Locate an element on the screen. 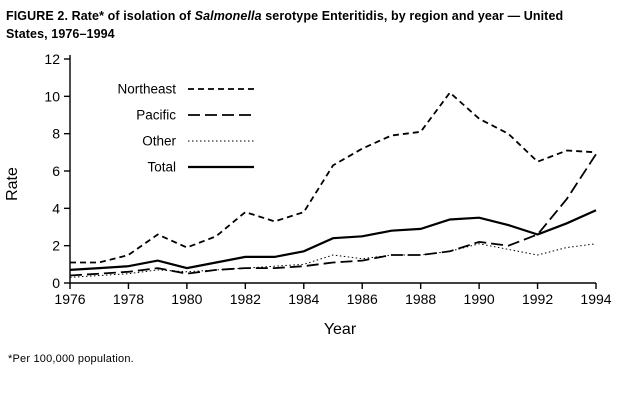 This screenshot has width=620, height=402. y-tick-label: 12 is located at coordinates (52, 59).